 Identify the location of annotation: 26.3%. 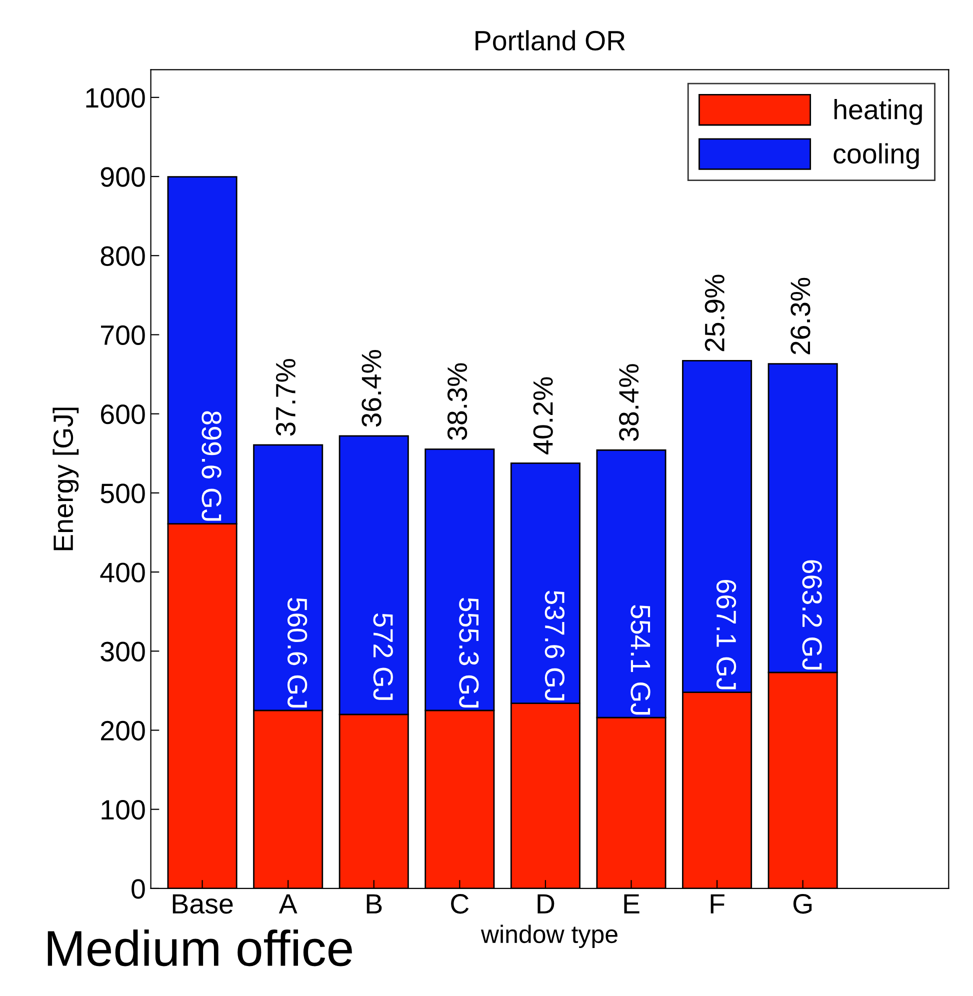
(800, 316).